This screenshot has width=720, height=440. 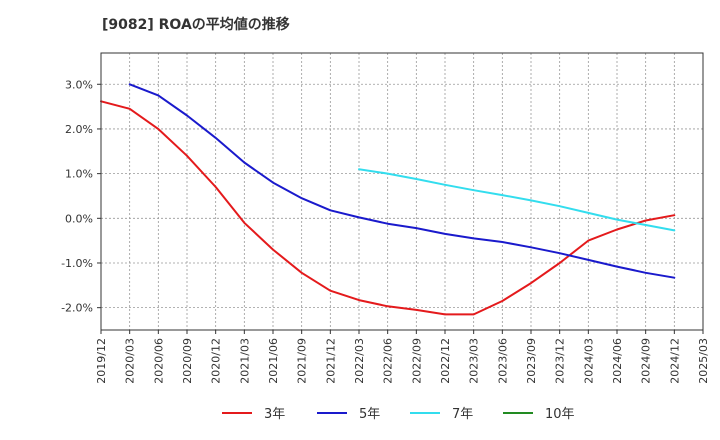 I want to click on y-tick-label: 1.0%, so click(x=79, y=174).